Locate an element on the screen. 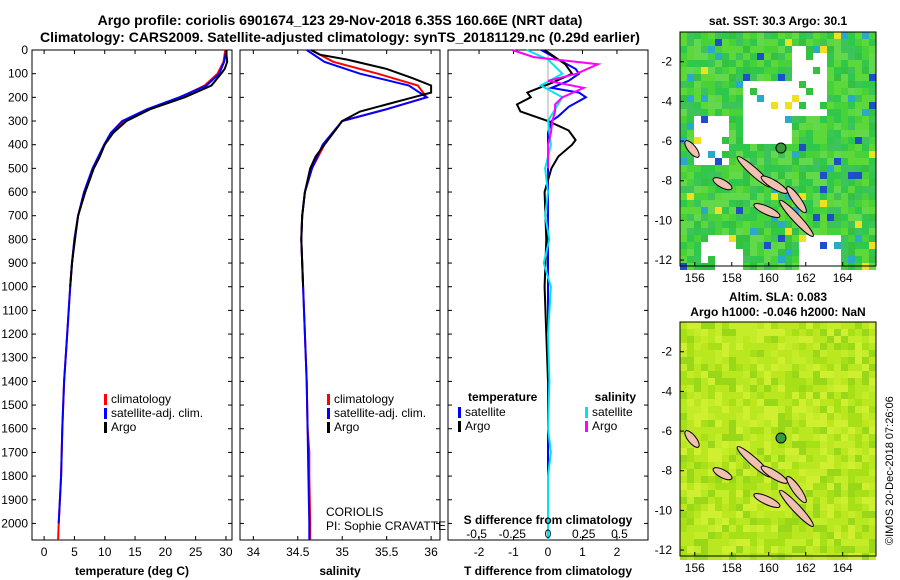 Image resolution: width=900 pixels, height=580 pixels. sla-map-subtitle: Argo h1000: -0.046 h2000: NaN is located at coordinates (777, 312).